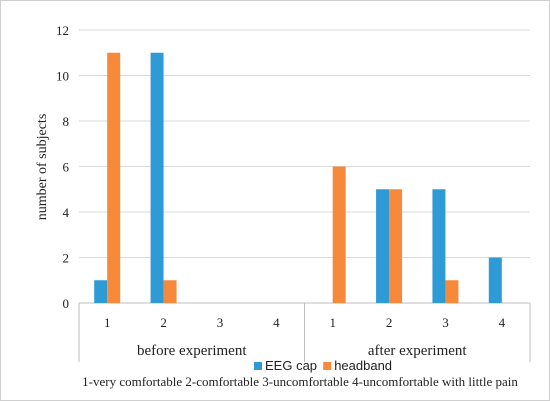 The image size is (550, 401). What do you see at coordinates (62, 76) in the screenshot?
I see `y-tick-label: 10` at bounding box center [62, 76].